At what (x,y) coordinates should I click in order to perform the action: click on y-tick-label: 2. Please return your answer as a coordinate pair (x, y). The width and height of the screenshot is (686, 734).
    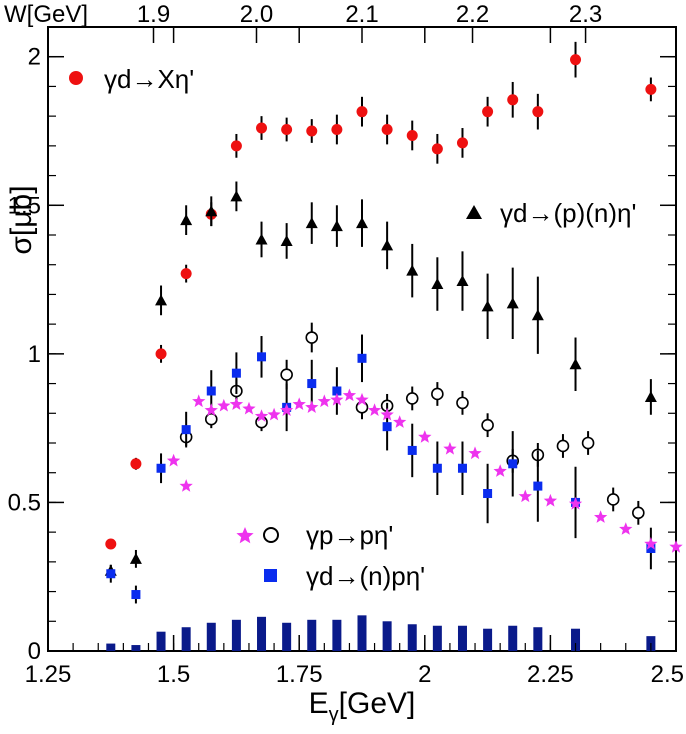
    Looking at the image, I should click on (34, 57).